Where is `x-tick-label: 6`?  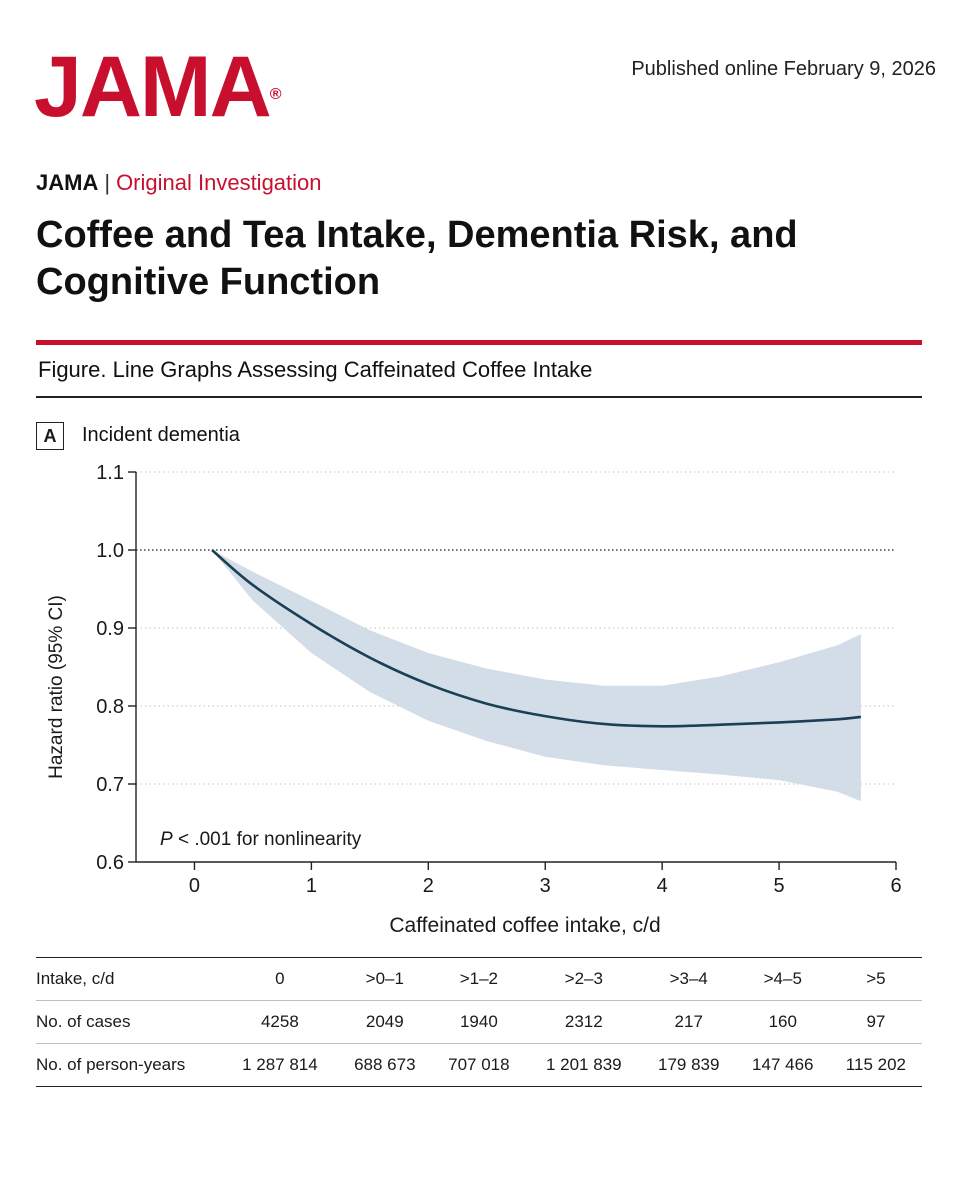 x-tick-label: 6 is located at coordinates (895, 886).